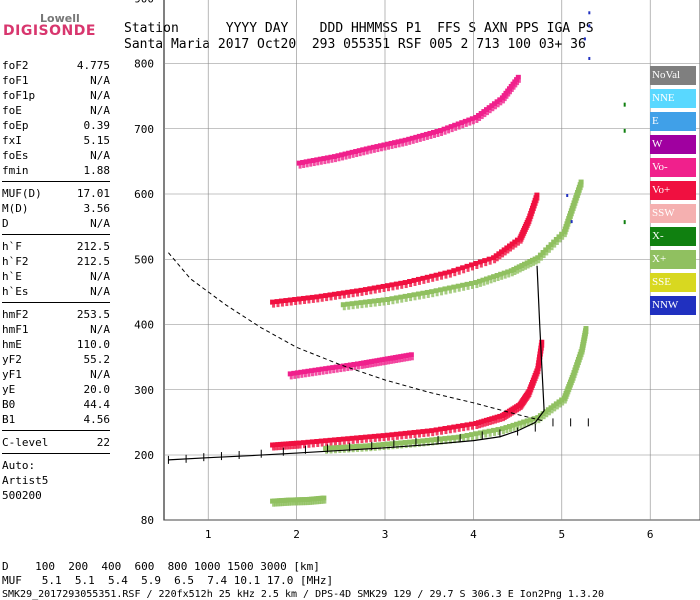 Image resolution: width=700 pixels, height=600 pixels. I want to click on param-value: 212.5, so click(93, 261).